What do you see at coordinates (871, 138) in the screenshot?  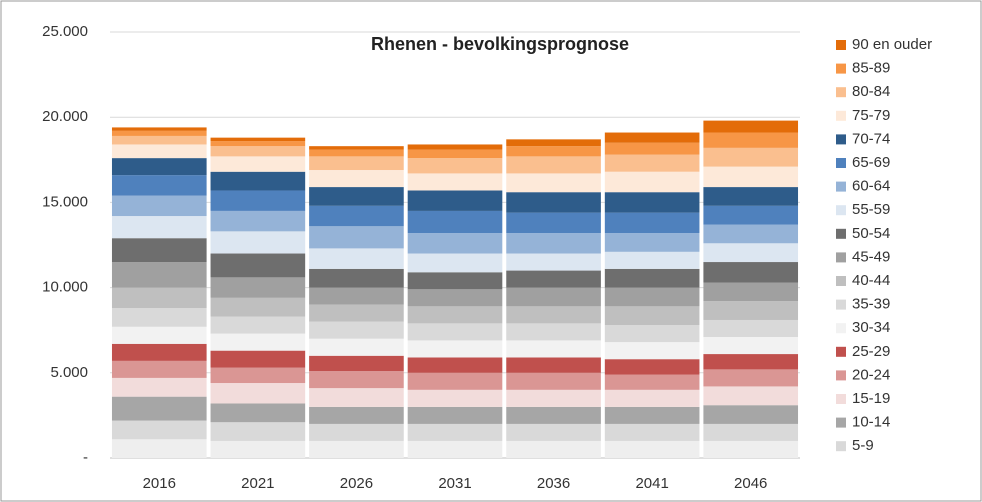 I see `legend-label: 70-74` at bounding box center [871, 138].